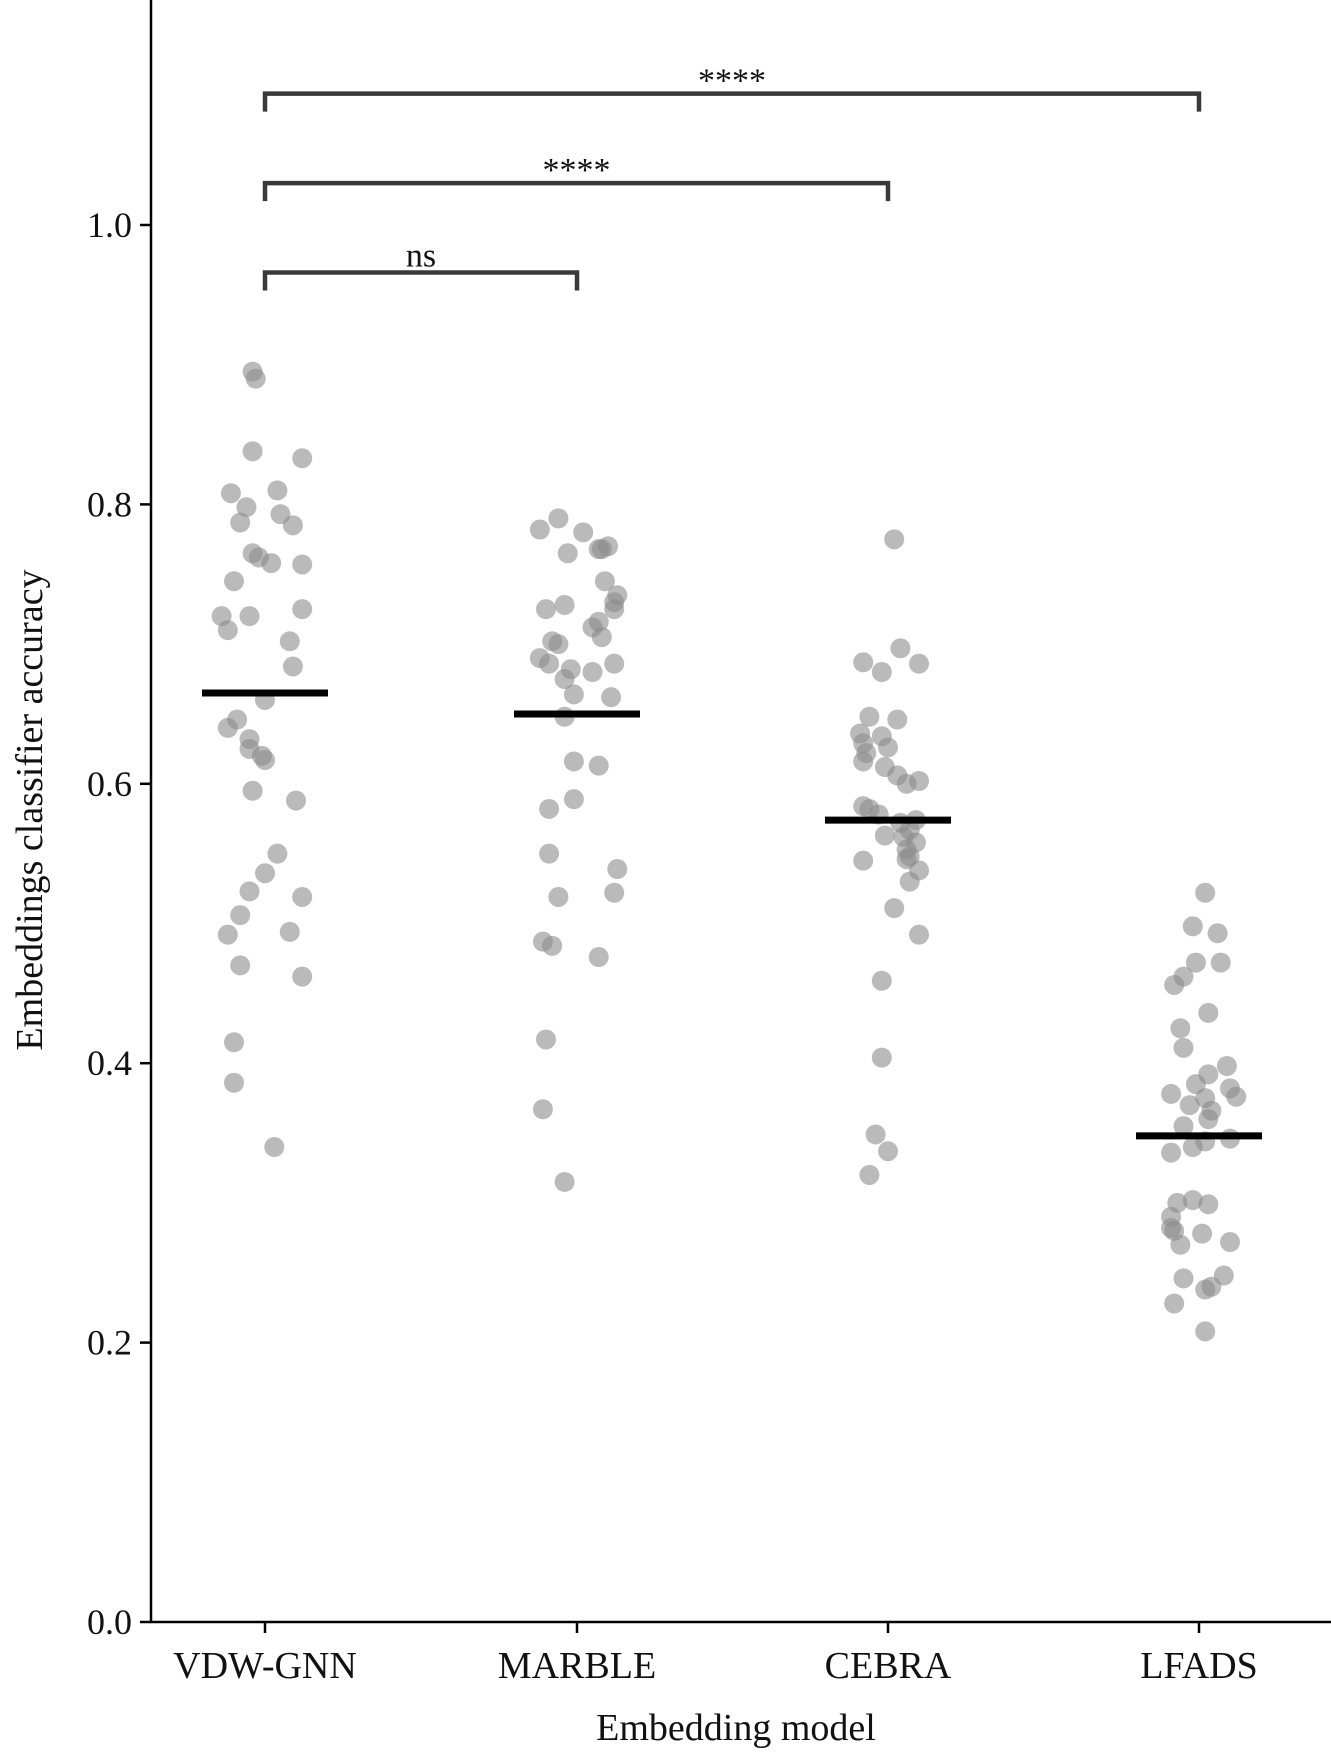  What do you see at coordinates (577, 170) in the screenshot?
I see `significance-label: ****` at bounding box center [577, 170].